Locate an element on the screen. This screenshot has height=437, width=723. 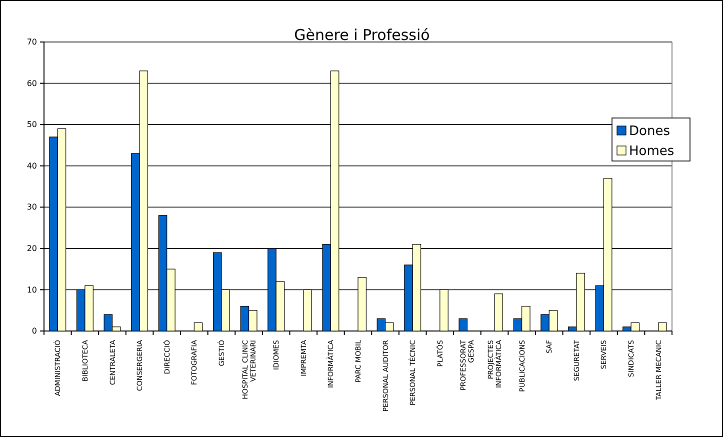
chart-title: Gènere i Professió is located at coordinates (362, 35).